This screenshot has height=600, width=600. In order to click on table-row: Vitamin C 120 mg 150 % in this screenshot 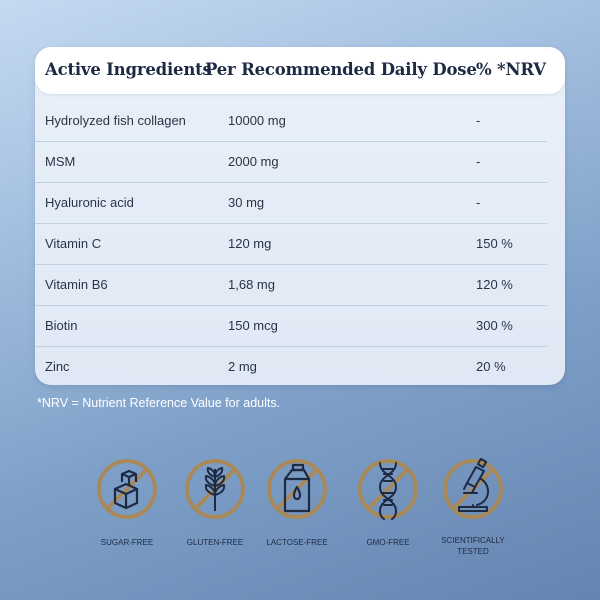, I will do `click(291, 244)`.